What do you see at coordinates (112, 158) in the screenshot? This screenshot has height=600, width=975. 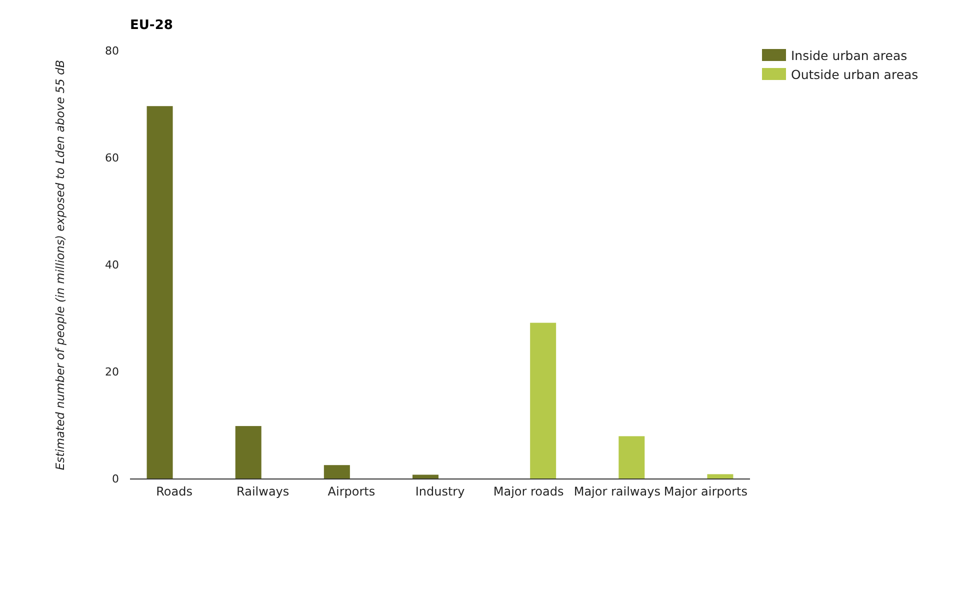 I see `y-tick-label: 60` at bounding box center [112, 158].